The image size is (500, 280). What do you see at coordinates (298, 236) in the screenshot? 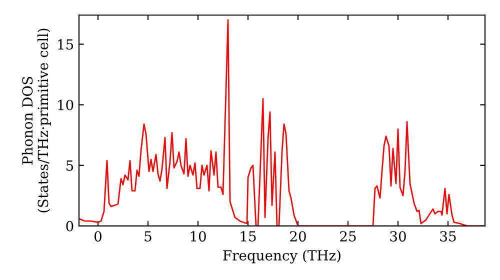
I see `x-tick-label: 20` at bounding box center [298, 236].